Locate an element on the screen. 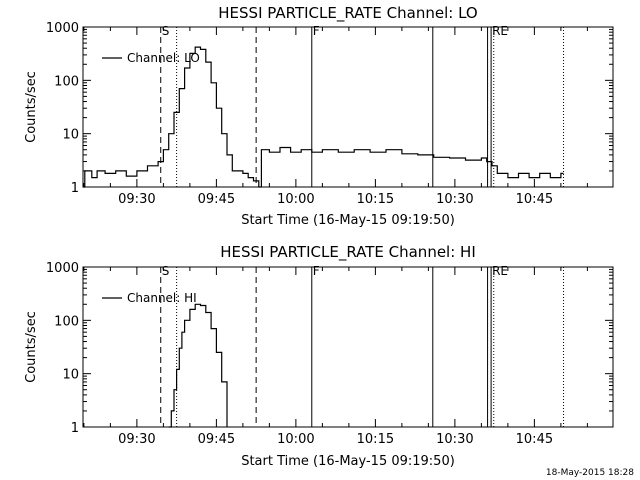  footer-timestamp: 18-May-2015 18:28 is located at coordinates (590, 473).